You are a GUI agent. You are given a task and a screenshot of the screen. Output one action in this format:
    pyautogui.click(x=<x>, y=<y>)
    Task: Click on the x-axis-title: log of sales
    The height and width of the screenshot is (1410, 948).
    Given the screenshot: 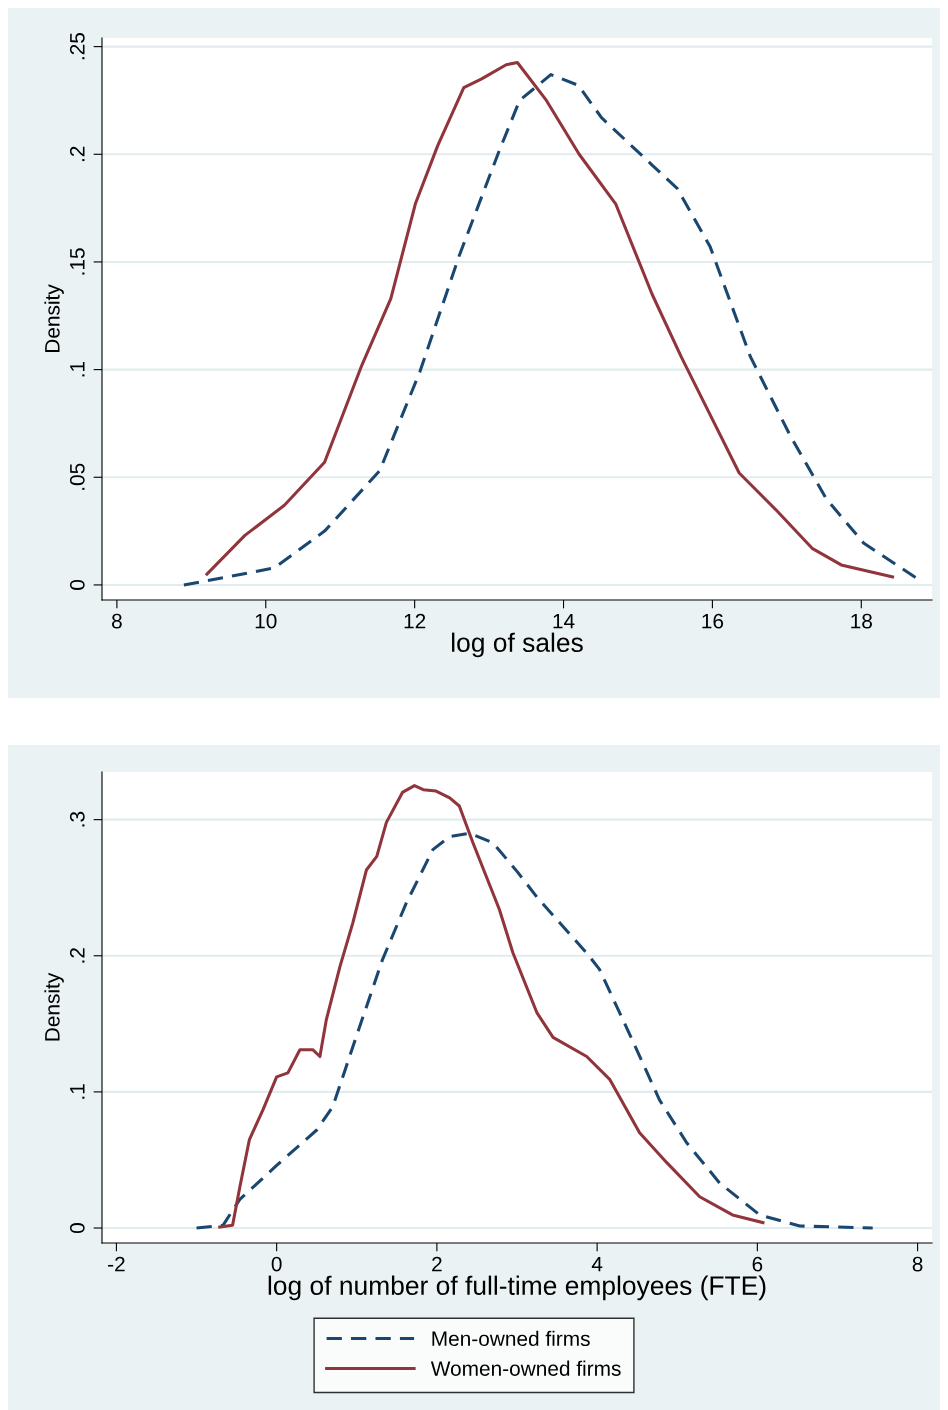 What is the action you would take?
    pyautogui.click(x=517, y=645)
    